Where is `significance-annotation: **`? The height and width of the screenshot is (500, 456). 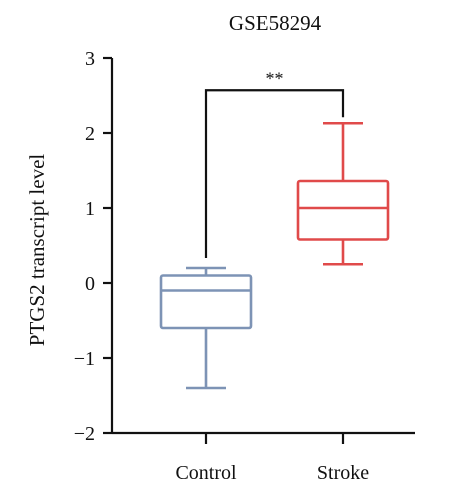 significance-annotation: ** is located at coordinates (274, 163).